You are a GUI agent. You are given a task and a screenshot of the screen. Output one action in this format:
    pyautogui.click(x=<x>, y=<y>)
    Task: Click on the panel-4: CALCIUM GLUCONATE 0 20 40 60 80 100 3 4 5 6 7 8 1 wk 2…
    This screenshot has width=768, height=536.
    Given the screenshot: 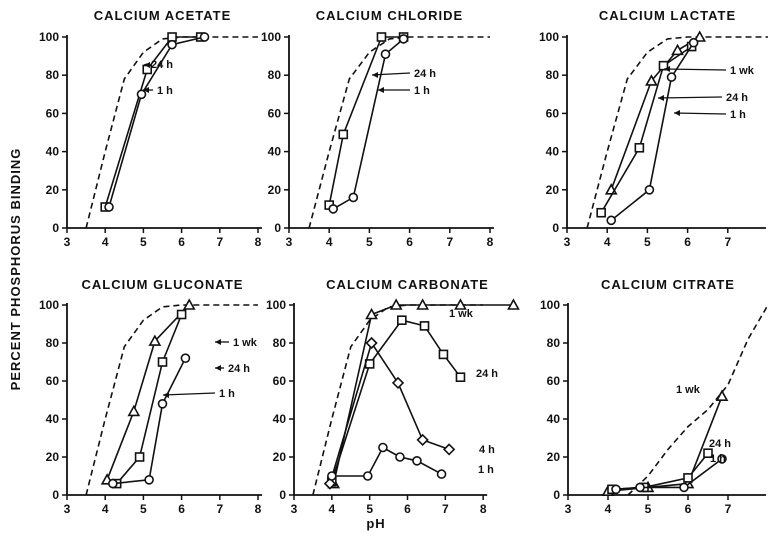 What is the action you would take?
    pyautogui.click(x=150, y=396)
    